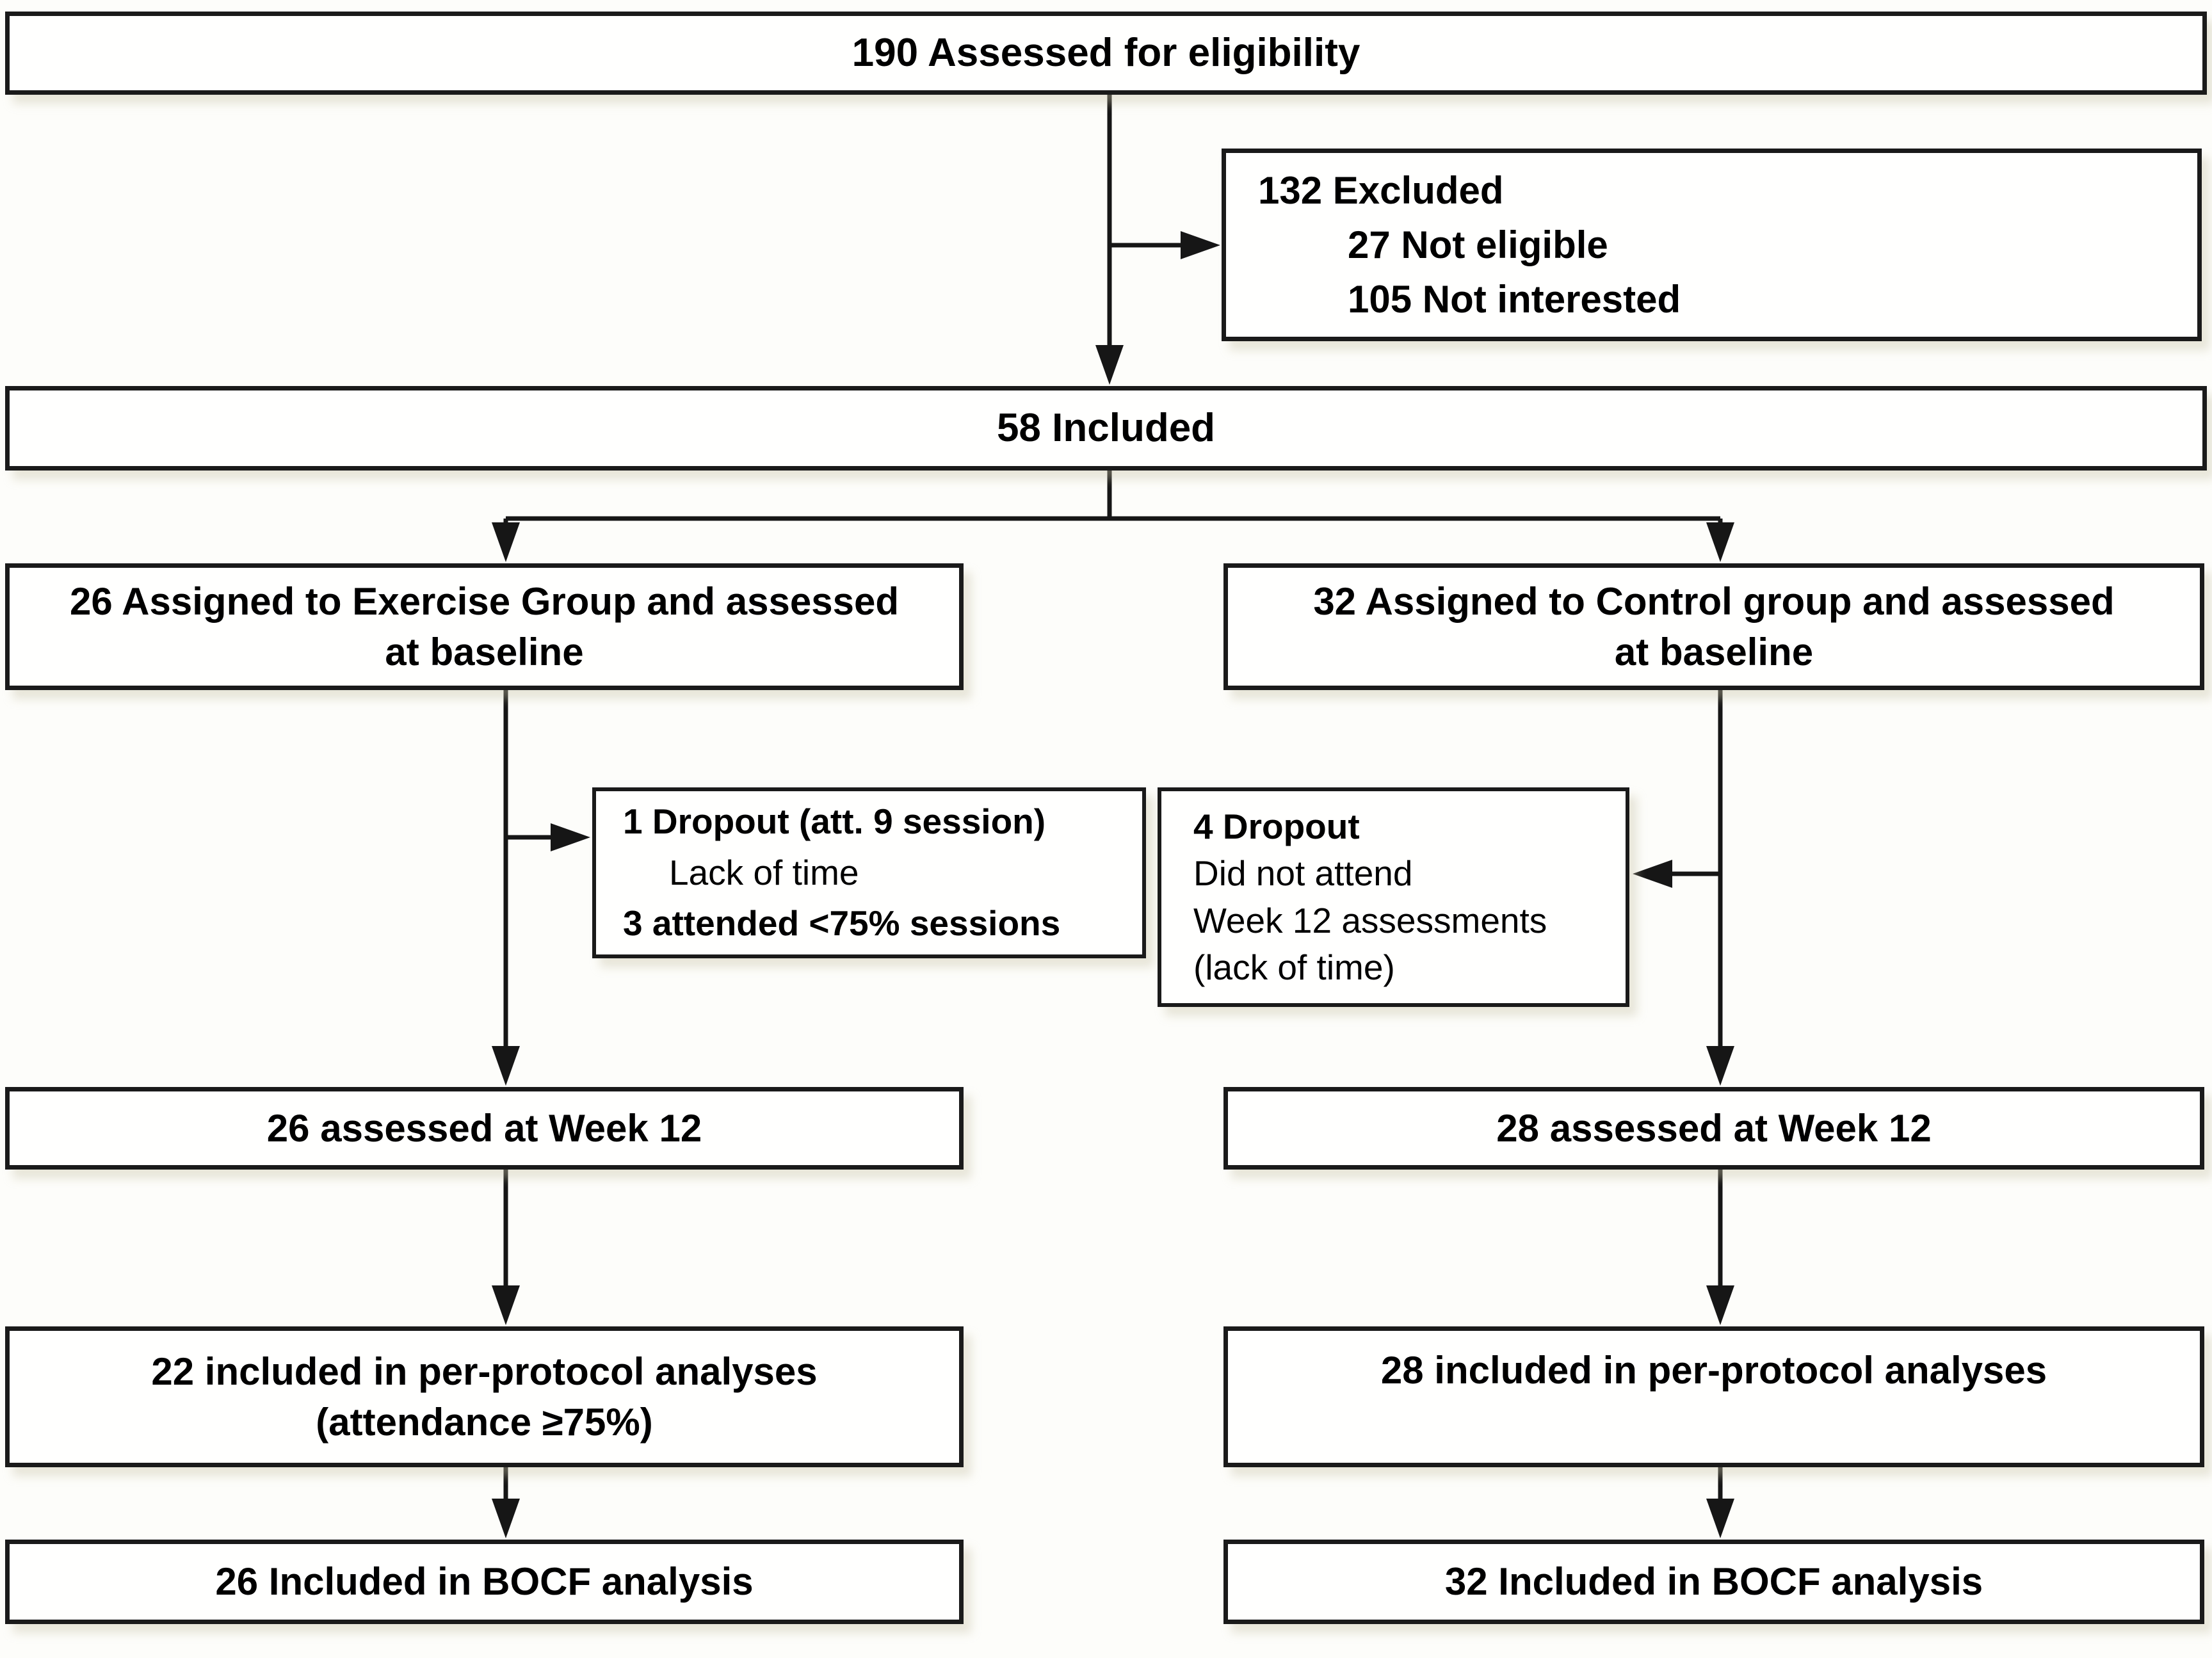  I want to click on included-label: 58 Included, so click(1106, 428).